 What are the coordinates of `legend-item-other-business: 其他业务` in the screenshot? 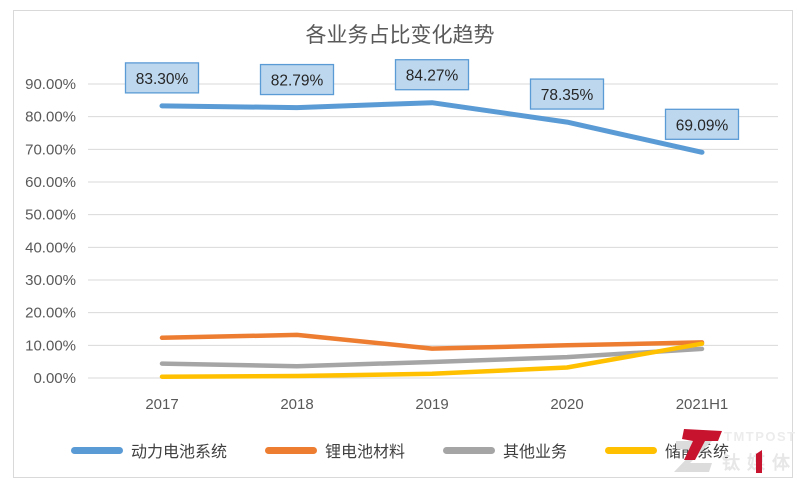 It's located at (505, 450).